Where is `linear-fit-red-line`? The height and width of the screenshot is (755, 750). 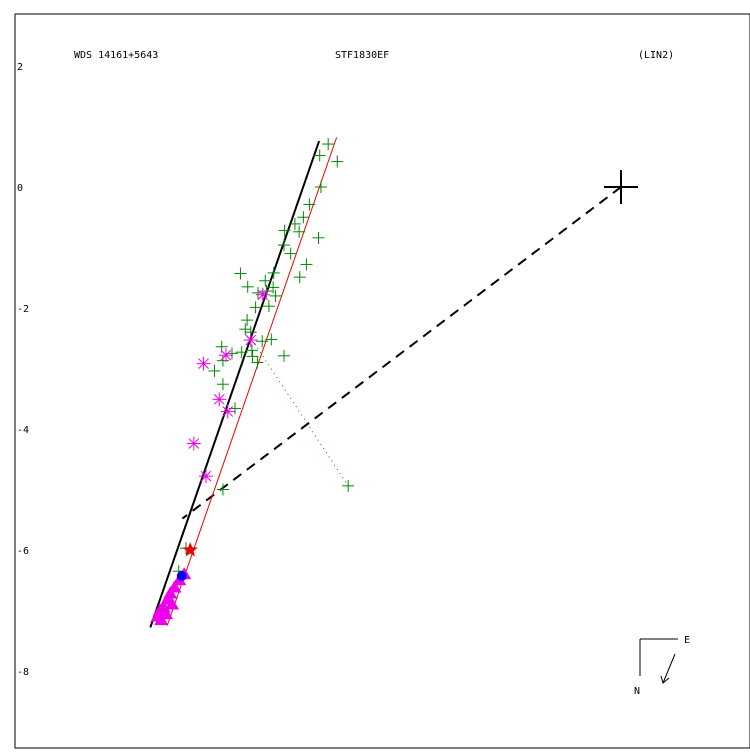
linear-fit-red-line is located at coordinates (252, 381).